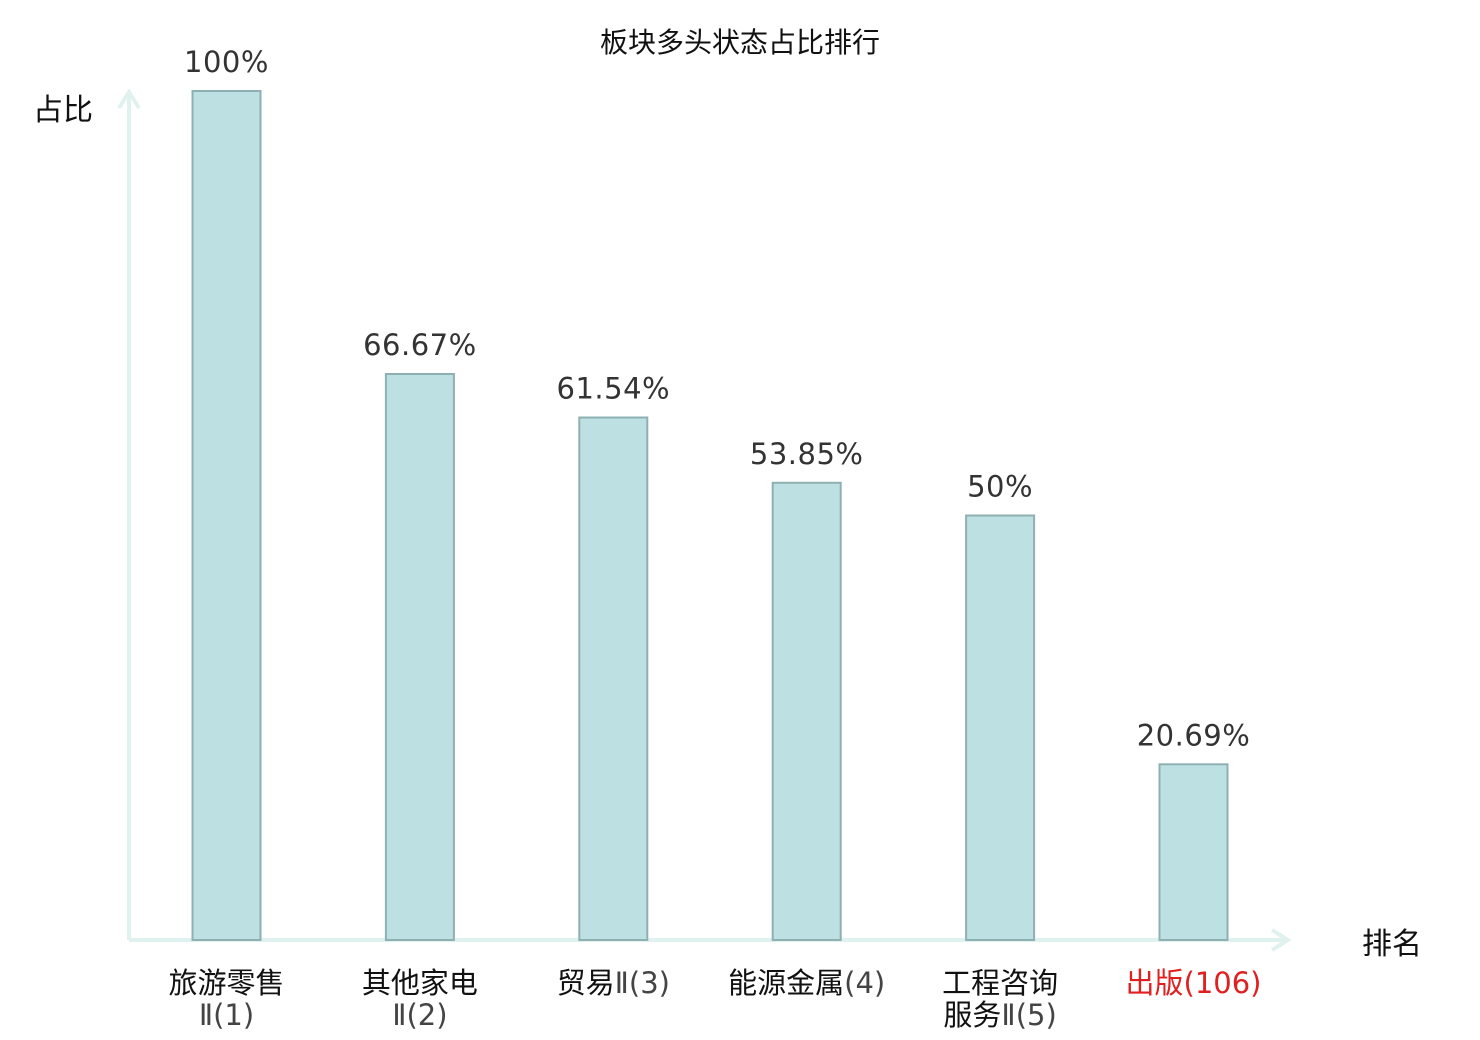  Describe the element at coordinates (1028, 1015) in the screenshot. I see `category-rank: Ⅱ(5)` at that location.